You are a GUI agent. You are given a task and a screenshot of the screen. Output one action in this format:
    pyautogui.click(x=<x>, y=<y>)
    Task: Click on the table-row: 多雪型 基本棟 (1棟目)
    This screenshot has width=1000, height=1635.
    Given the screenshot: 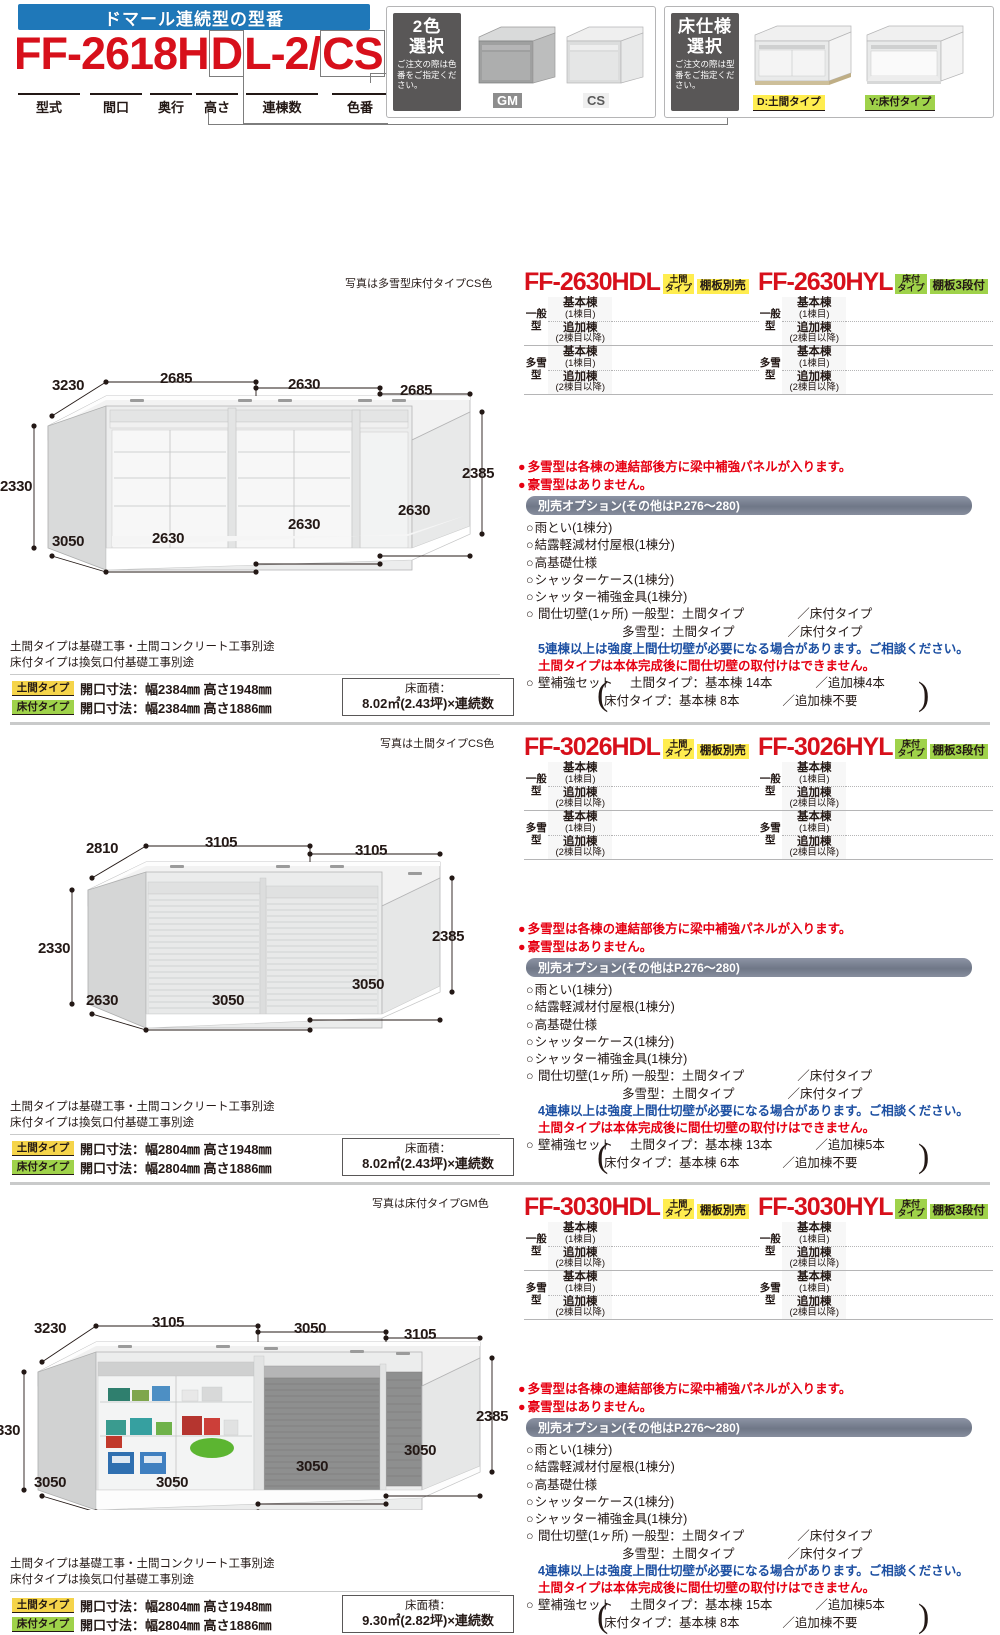 What is the action you would take?
    pyautogui.click(x=875, y=835)
    